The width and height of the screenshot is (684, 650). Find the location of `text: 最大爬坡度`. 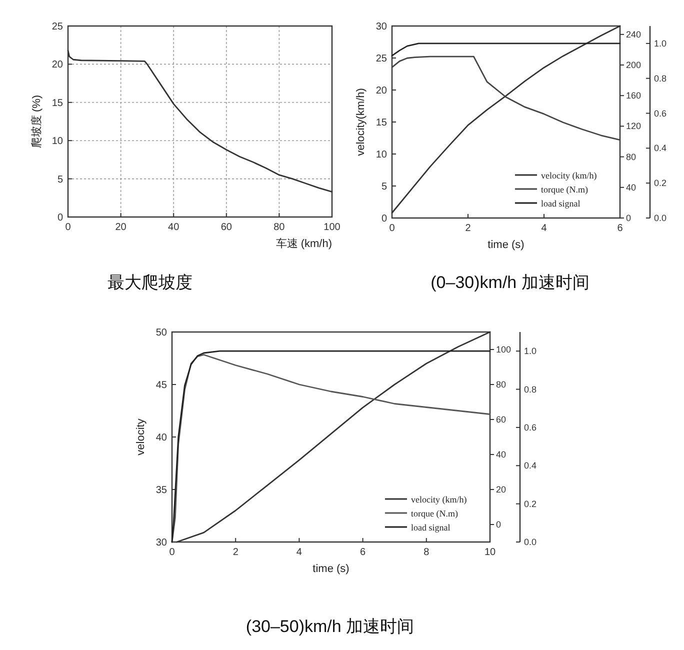

text: 最大爬坡度 is located at coordinates (150, 282).